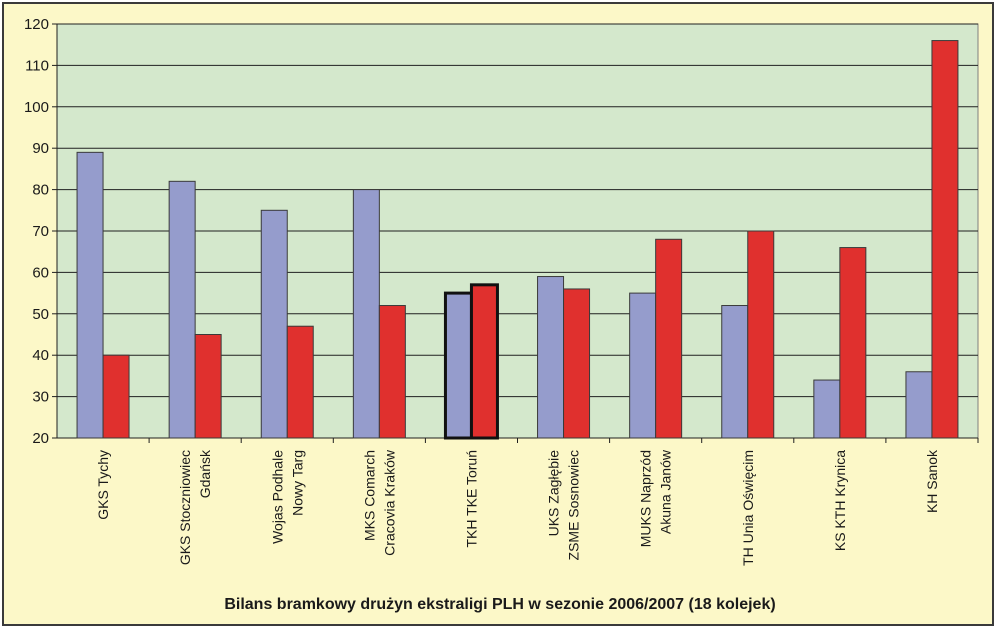  Describe the element at coordinates (369, 495) in the screenshot. I see `x-category-label-line: MKS Comarch` at that location.